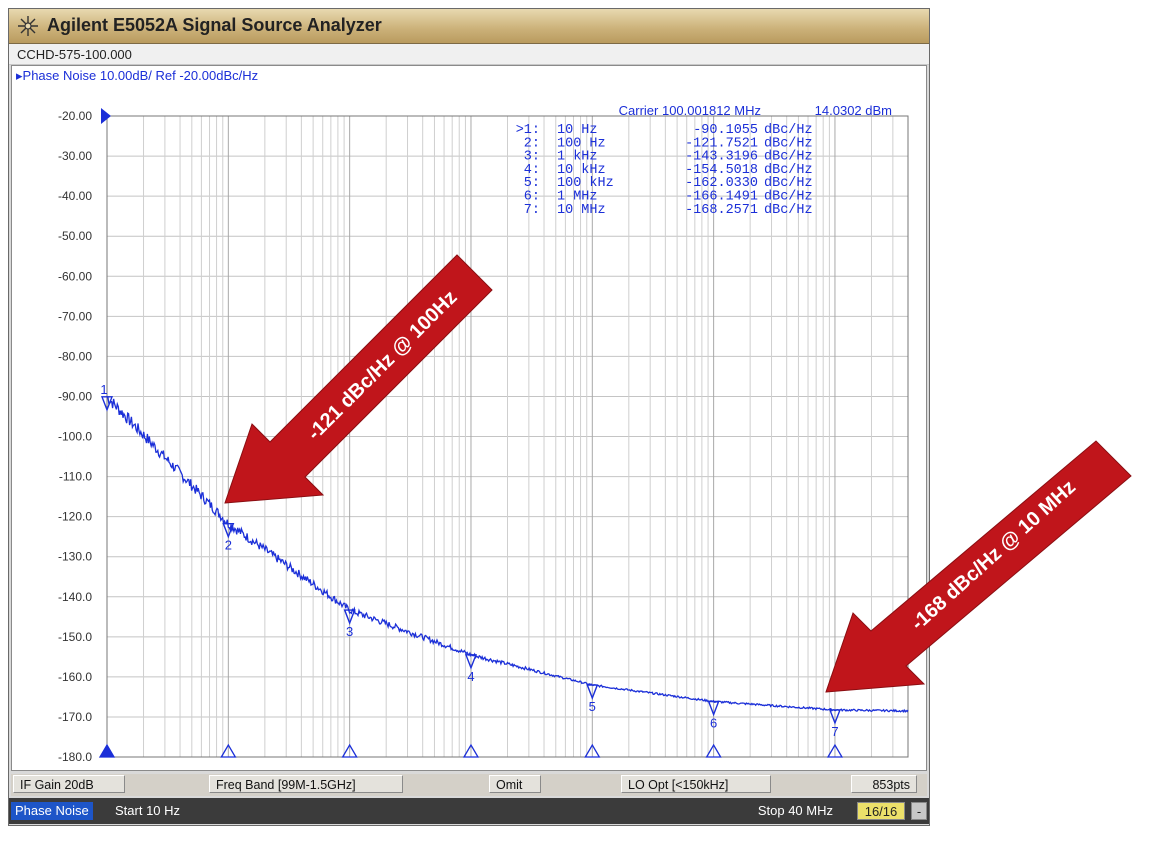 The height and width of the screenshot is (848, 1152). Describe the element at coordinates (75, 116) in the screenshot. I see `y-tick-label: -20.00` at that location.